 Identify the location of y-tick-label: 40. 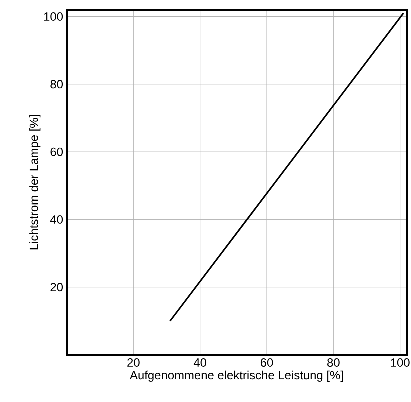
(57, 219).